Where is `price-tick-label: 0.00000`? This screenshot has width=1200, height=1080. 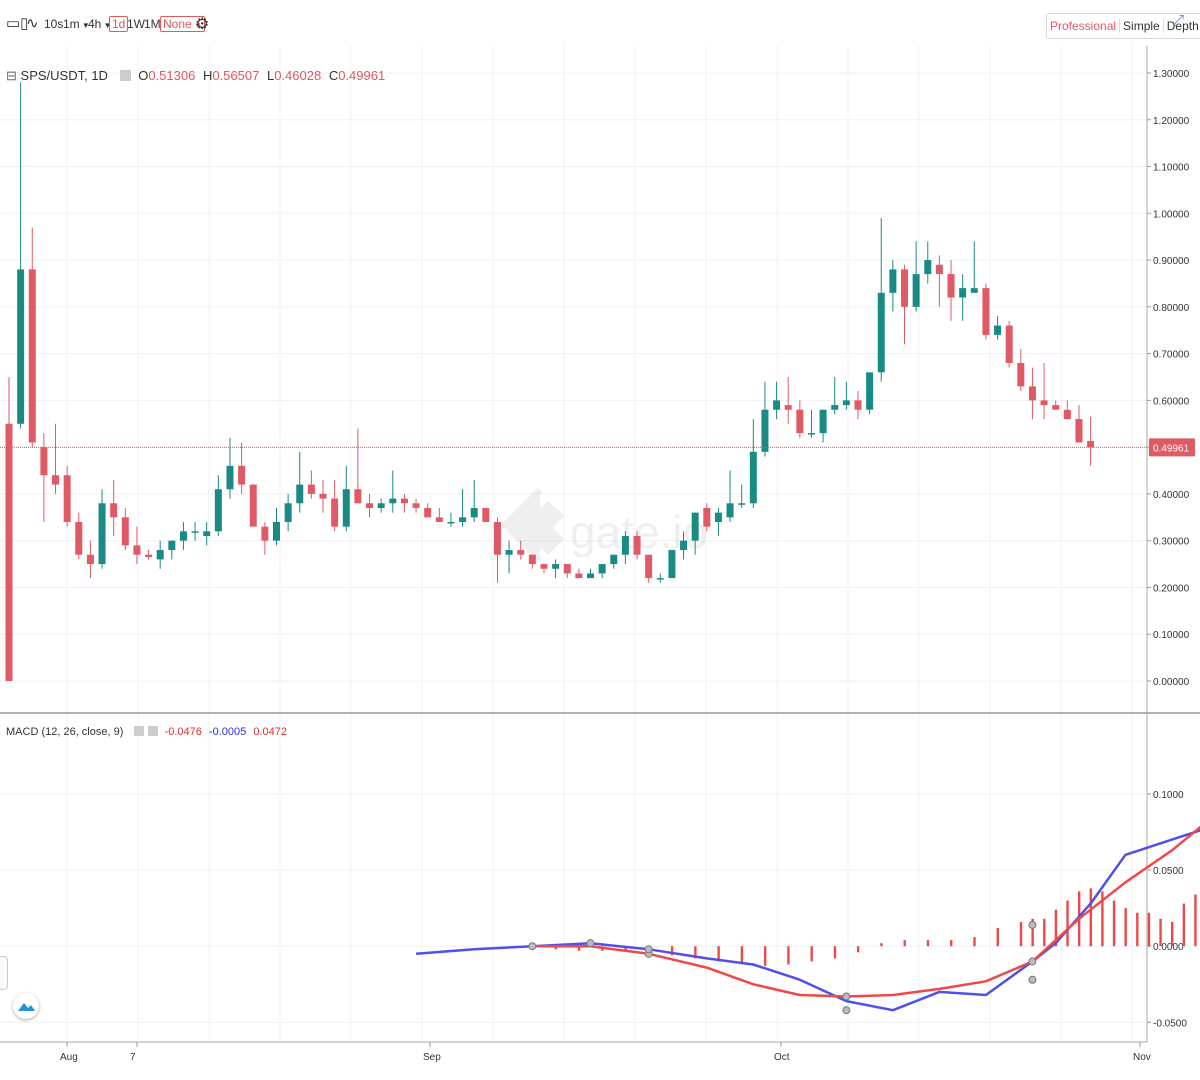
price-tick-label: 0.00000 is located at coordinates (1171, 682).